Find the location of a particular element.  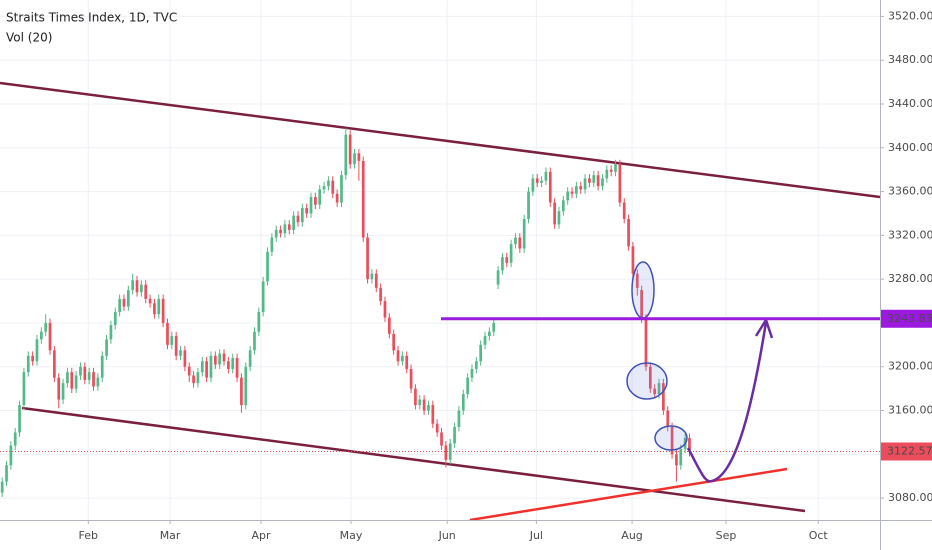

y-tick-label: 3320.00 is located at coordinates (910, 234).